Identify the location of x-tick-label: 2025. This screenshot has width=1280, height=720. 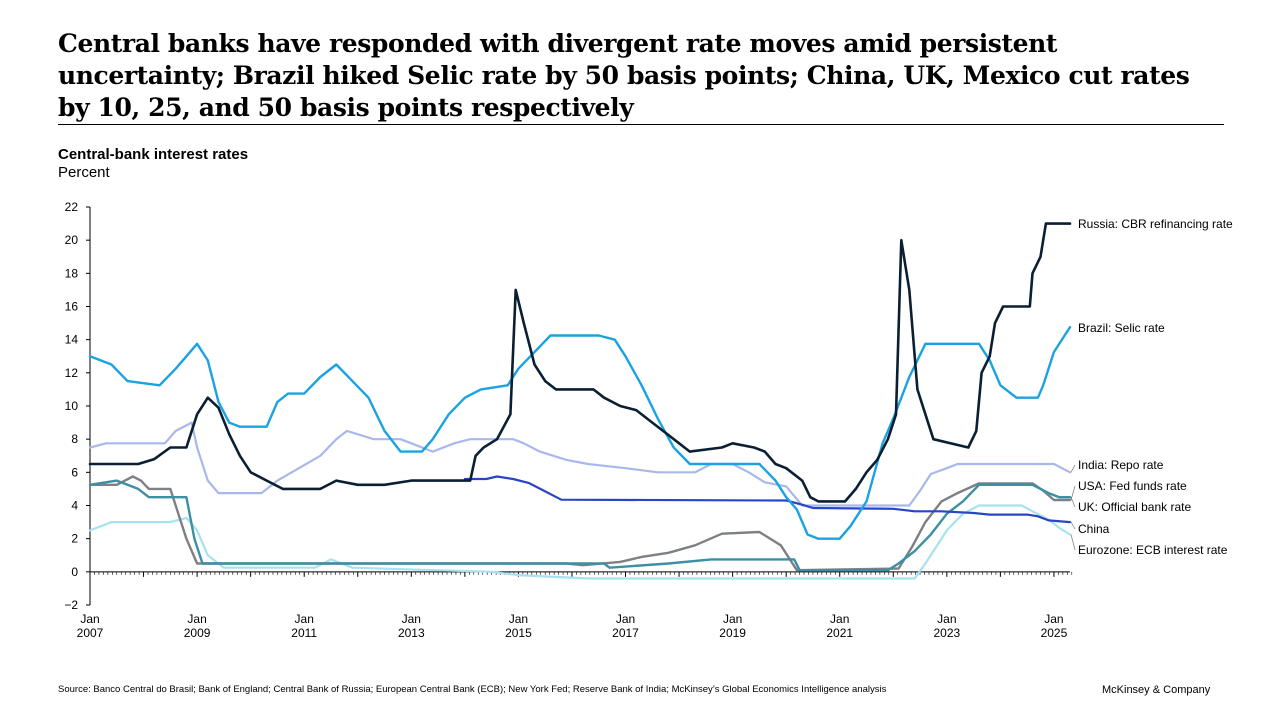
(1054, 633).